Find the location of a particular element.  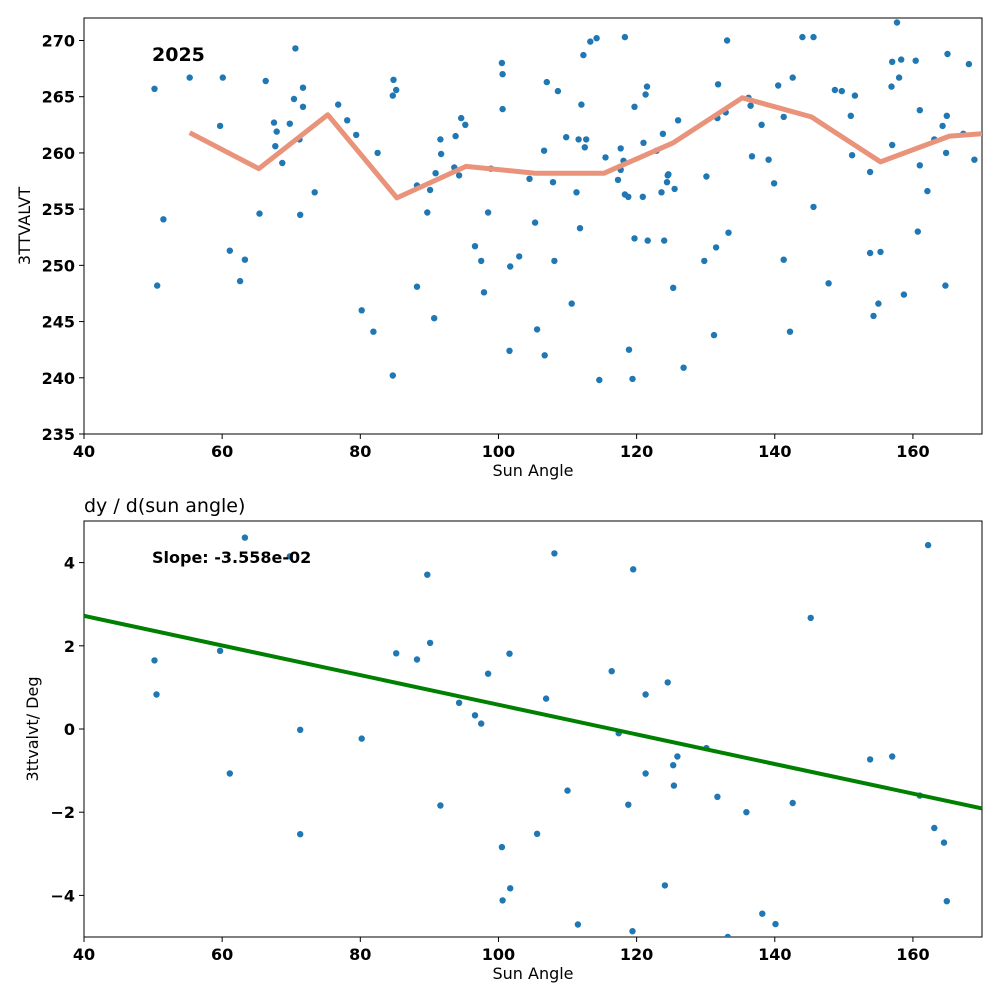

x-tick-label: 80 is located at coordinates (360, 451).